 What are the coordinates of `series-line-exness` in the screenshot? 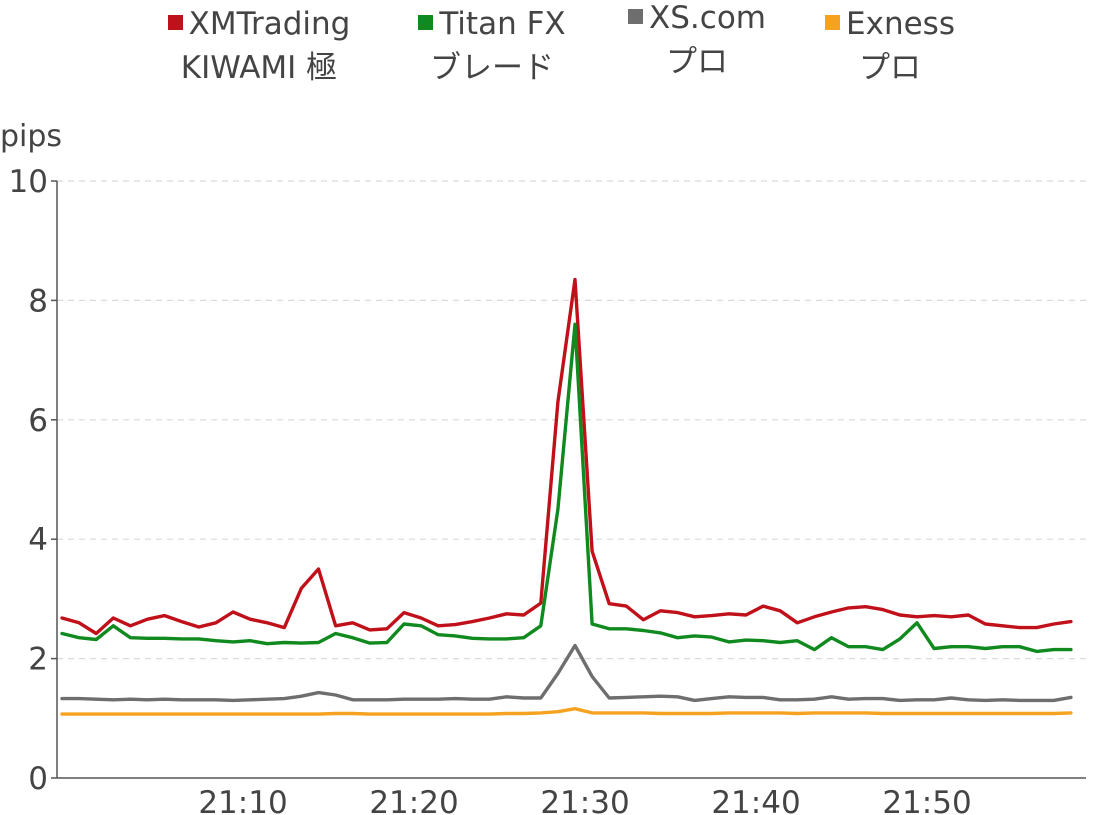 It's located at (566, 711).